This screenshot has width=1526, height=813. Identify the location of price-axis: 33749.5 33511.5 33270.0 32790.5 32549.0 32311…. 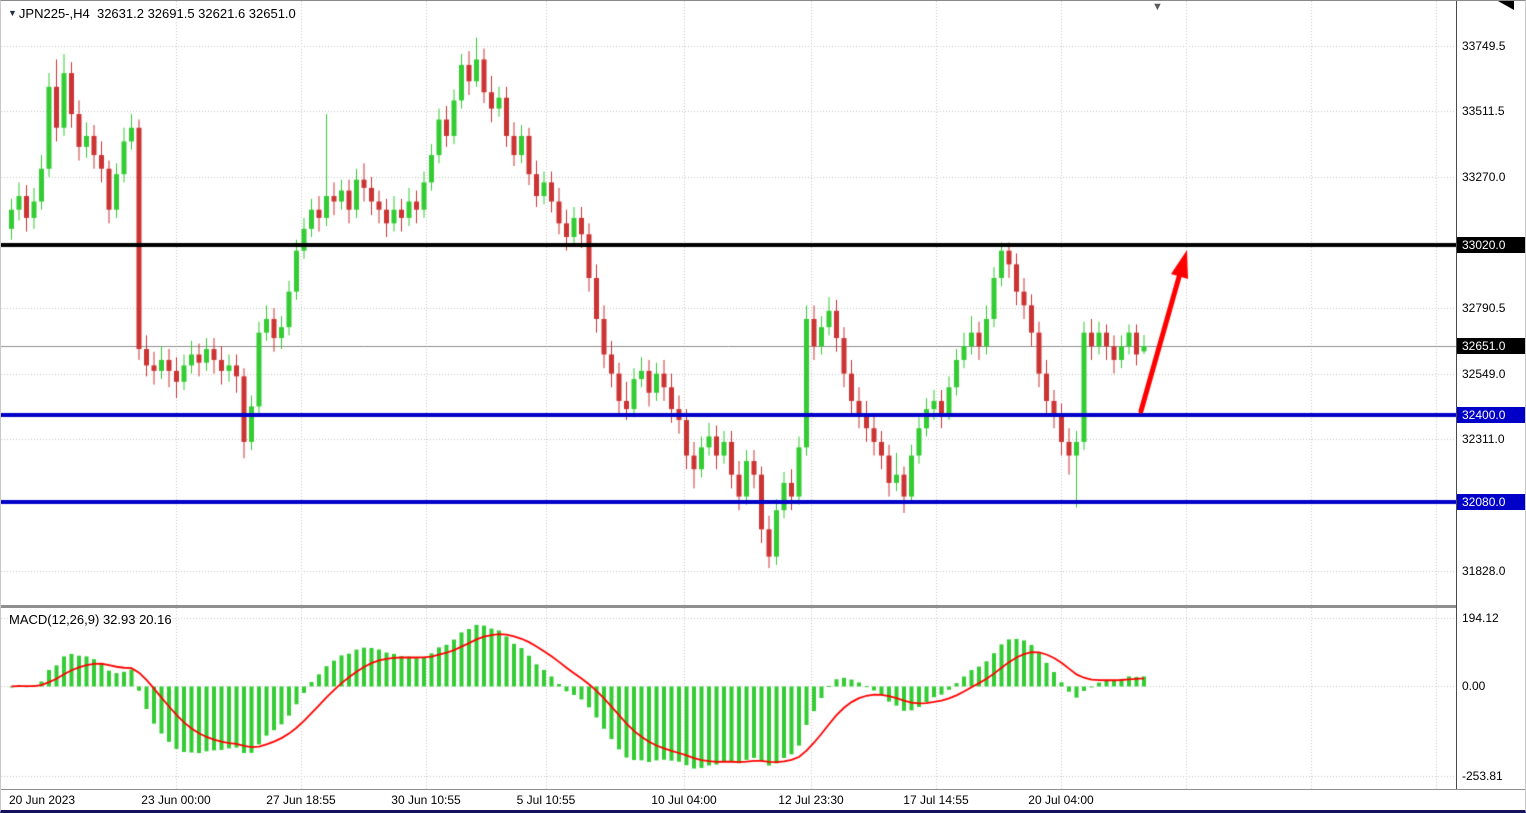
(1490, 395).